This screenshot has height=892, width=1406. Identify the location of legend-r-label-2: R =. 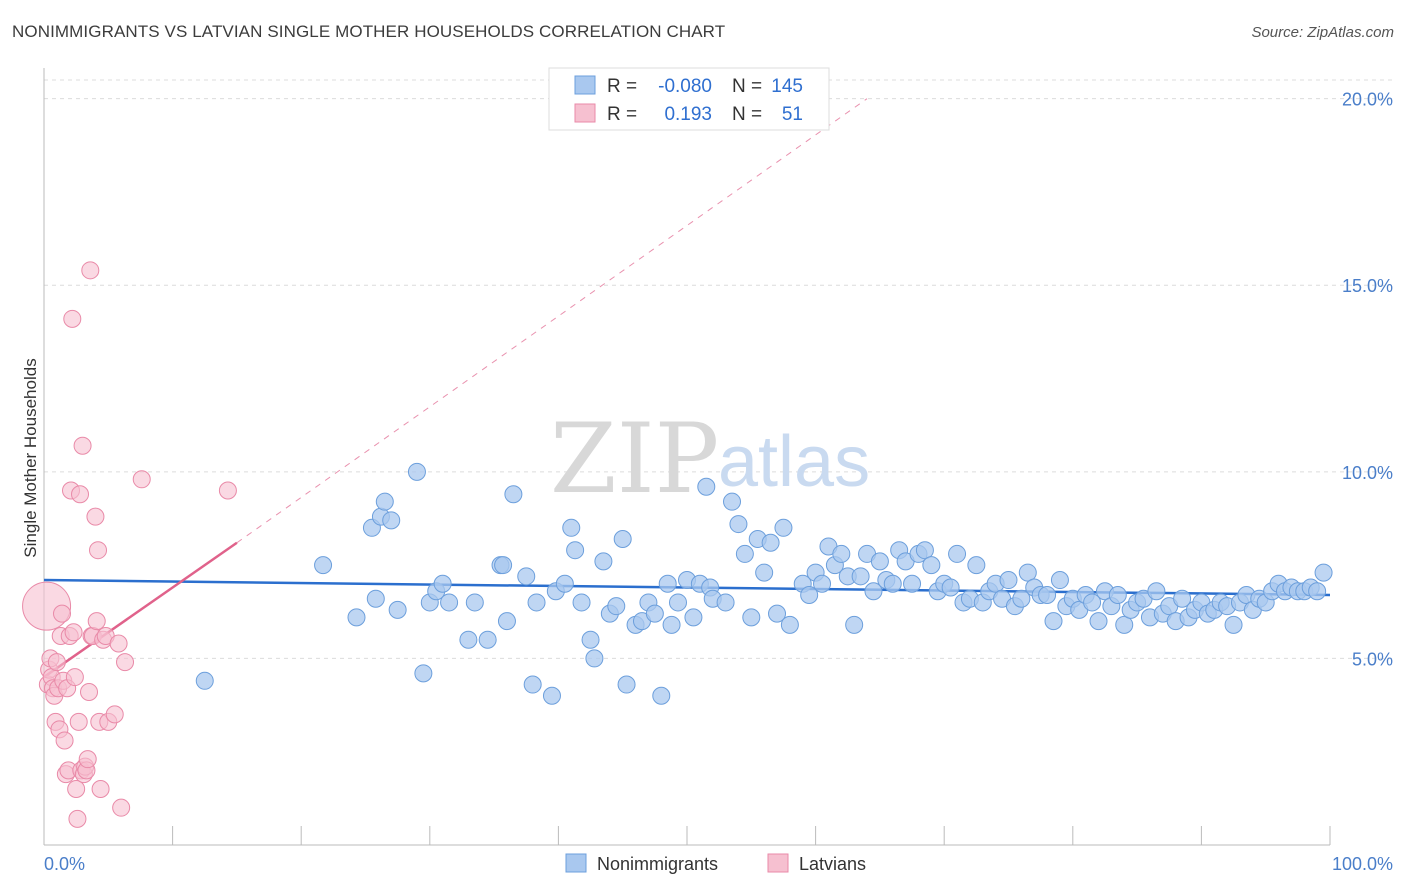
(622, 114).